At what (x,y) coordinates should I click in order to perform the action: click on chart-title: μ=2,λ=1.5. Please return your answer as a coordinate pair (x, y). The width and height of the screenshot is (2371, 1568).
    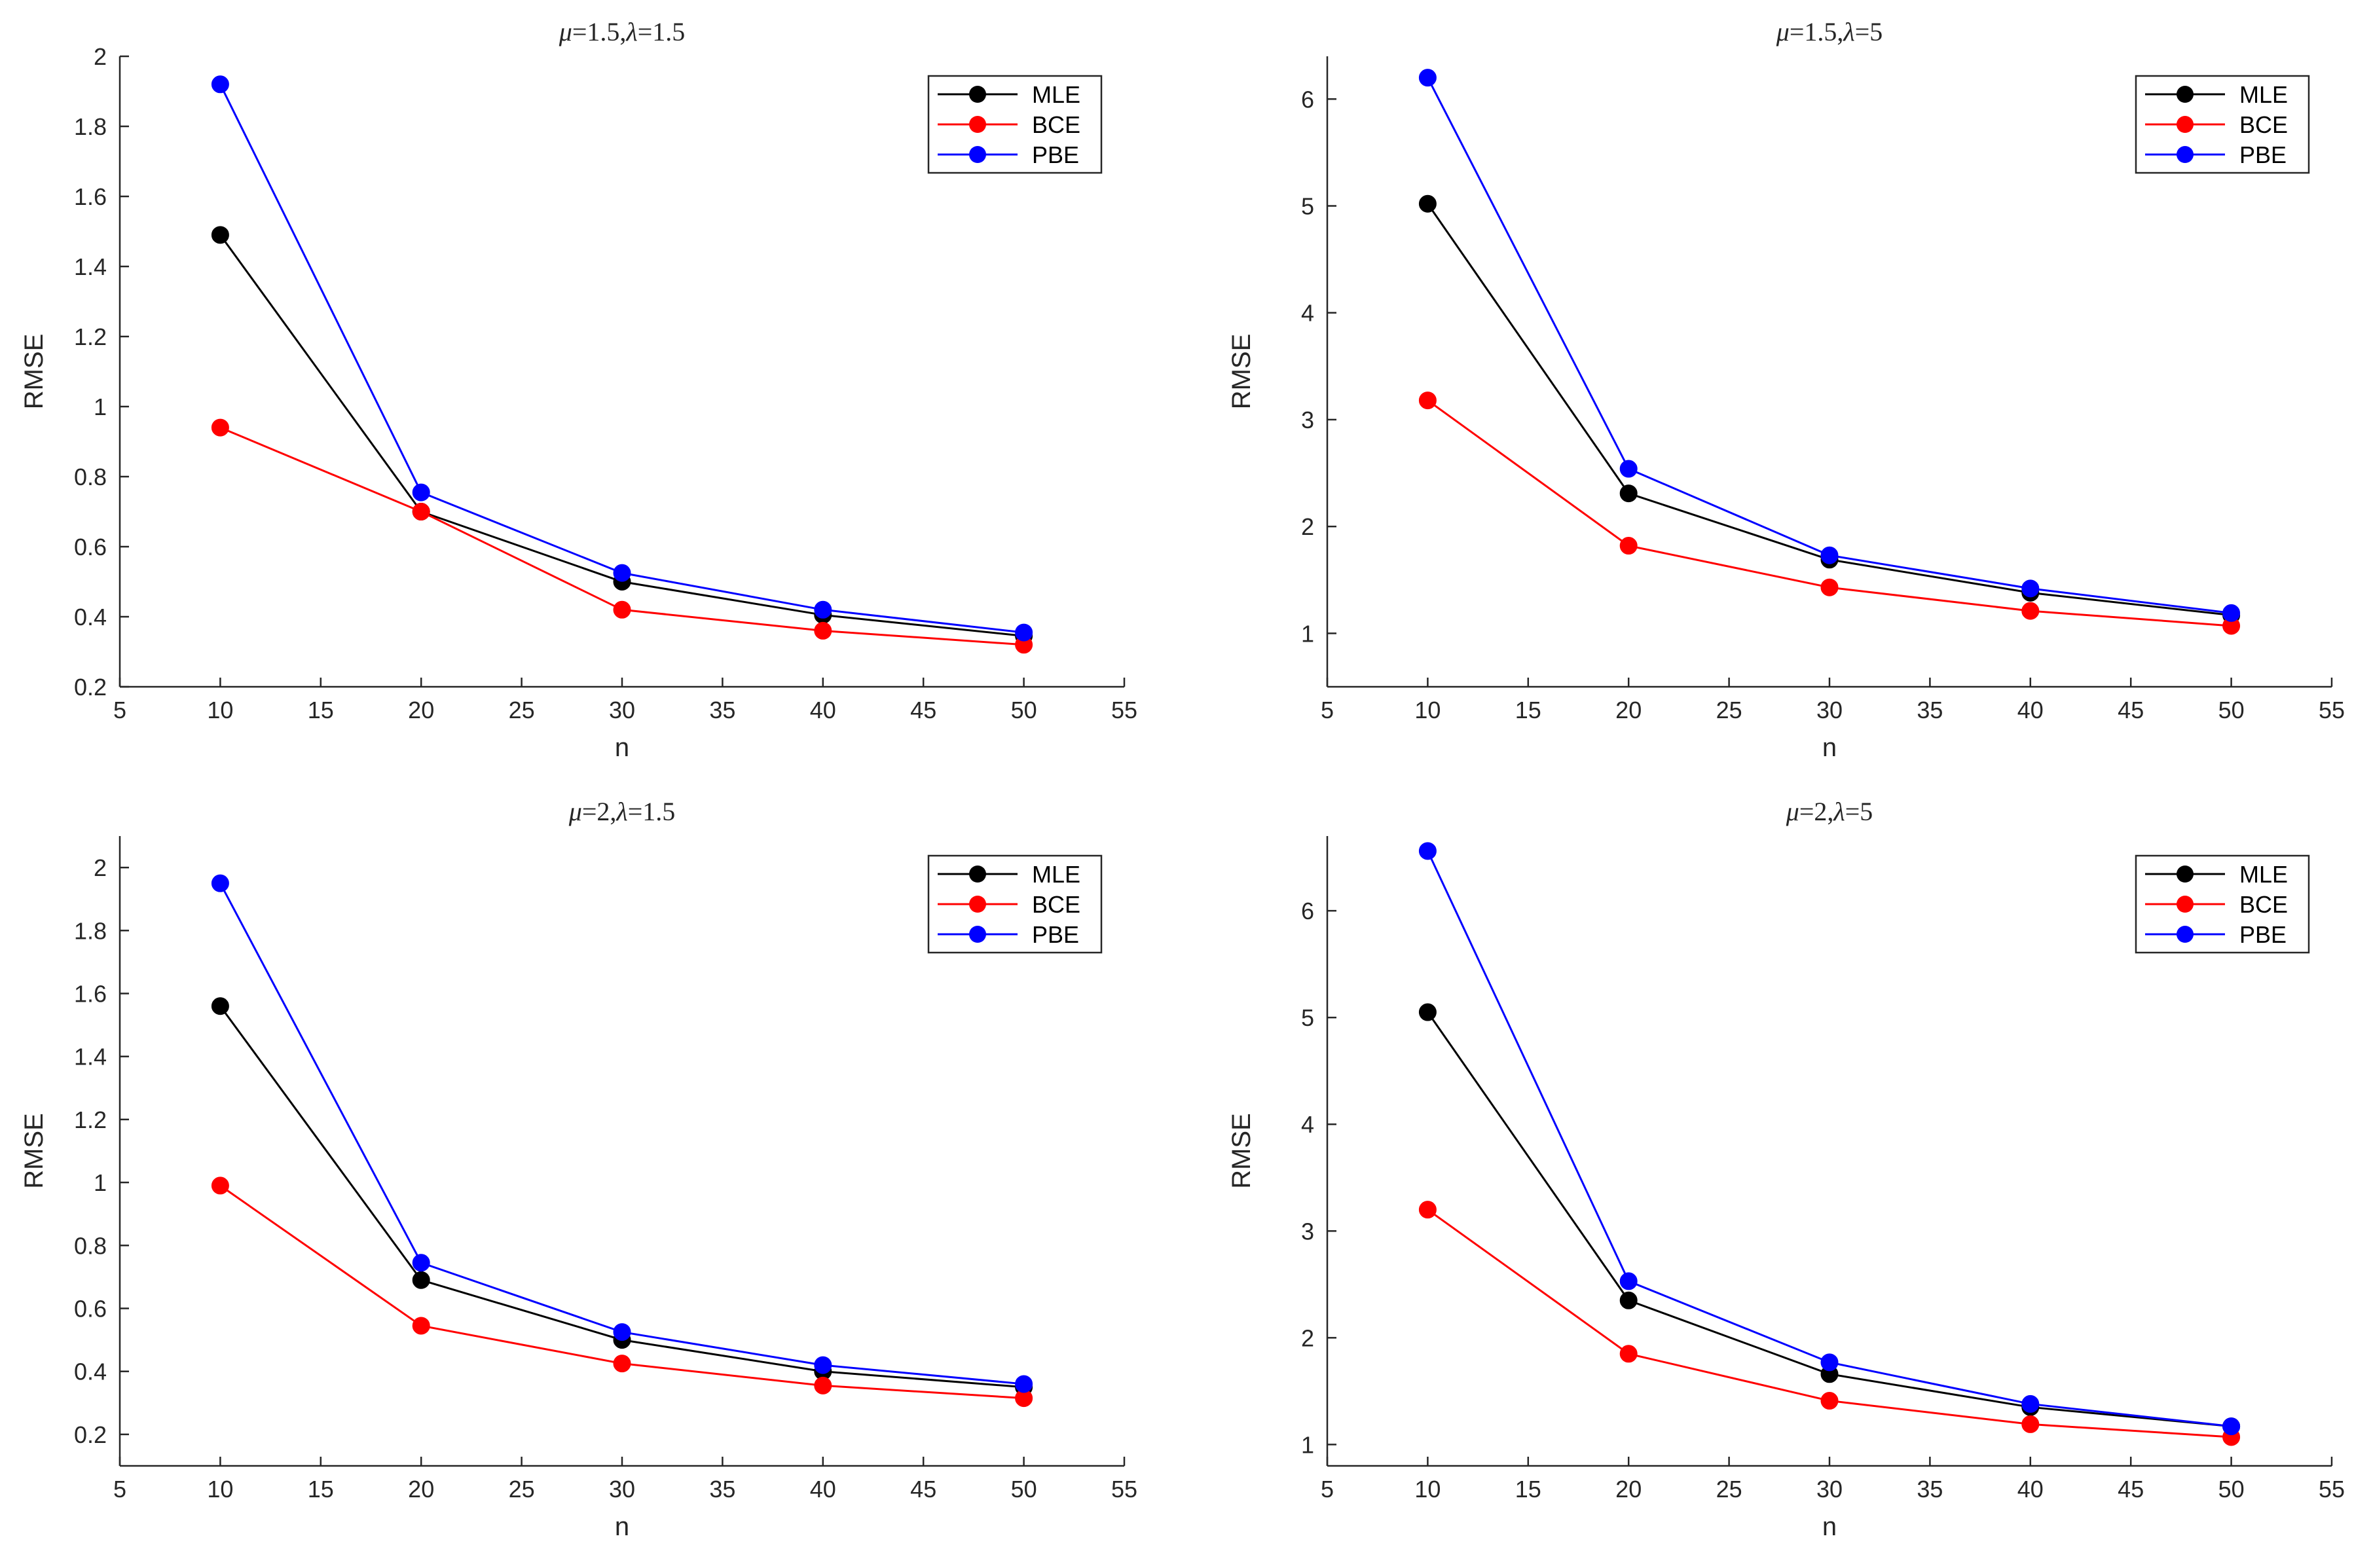
    Looking at the image, I should click on (622, 811).